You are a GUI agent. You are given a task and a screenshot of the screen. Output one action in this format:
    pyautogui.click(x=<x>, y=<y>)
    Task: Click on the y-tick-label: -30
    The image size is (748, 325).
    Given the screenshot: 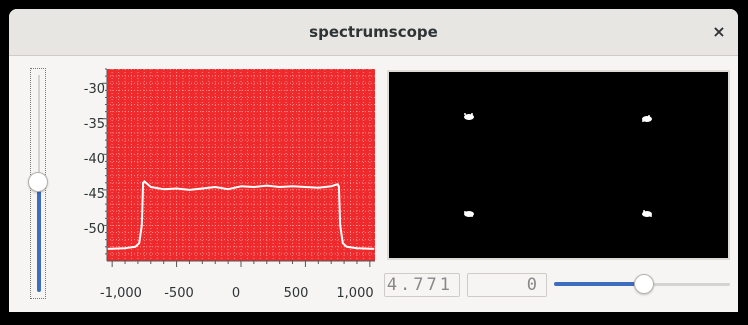 What is the action you would take?
    pyautogui.click(x=94, y=89)
    